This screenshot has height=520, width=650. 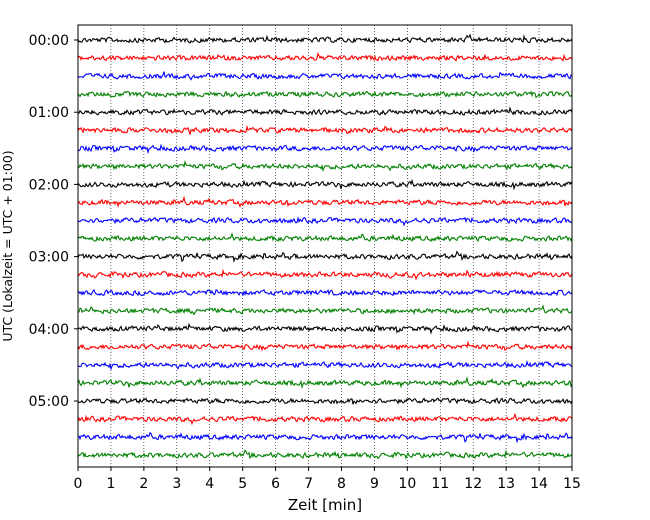 I want to click on x-axis-label: Zeit [min], so click(x=325, y=505).